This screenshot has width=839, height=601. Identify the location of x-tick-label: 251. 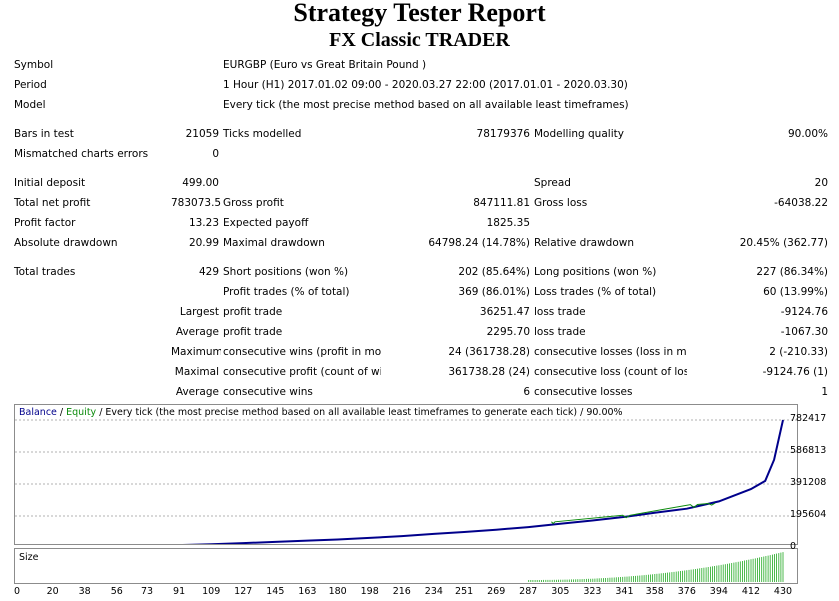
(464, 591).